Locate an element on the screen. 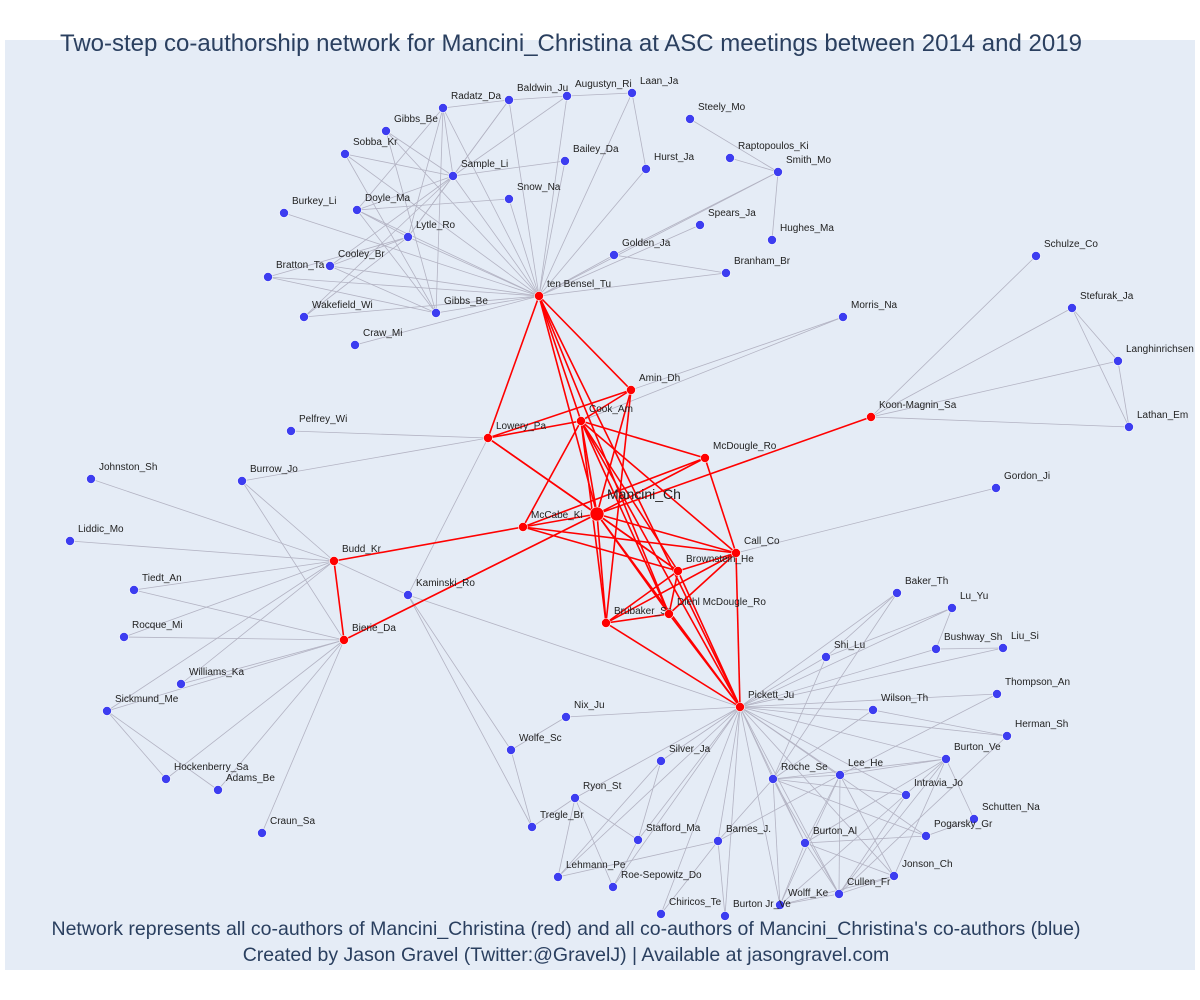 Image resolution: width=1200 pixels, height=1000 pixels. node-marker-lehmann-pe is located at coordinates (558, 877).